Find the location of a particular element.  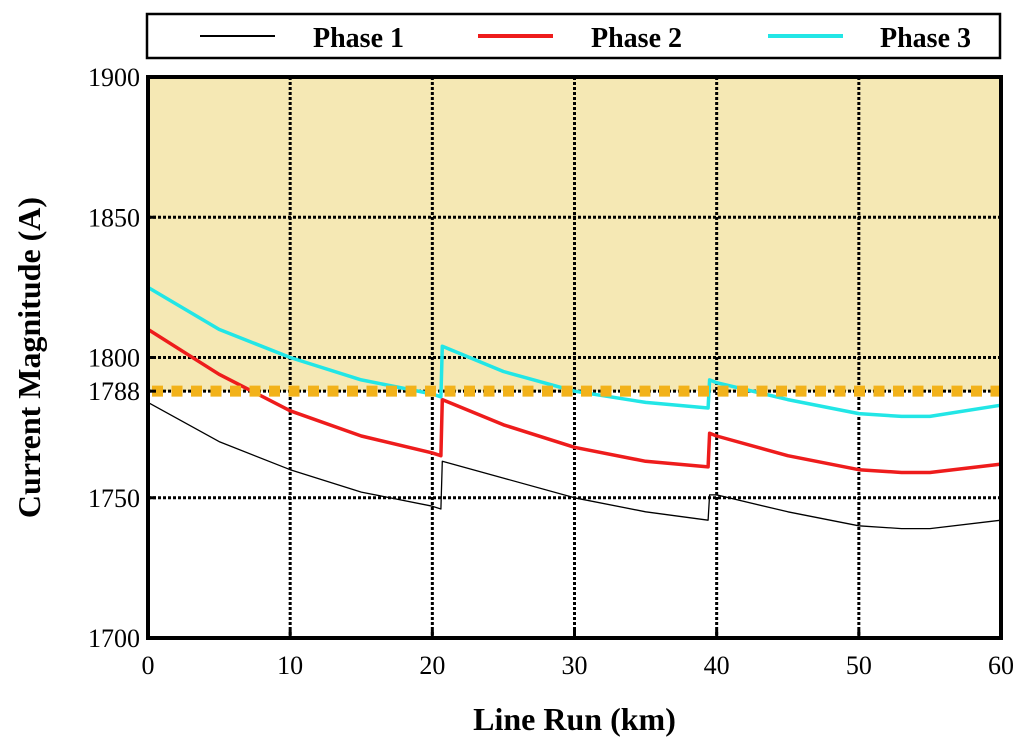

x-tick-label: 20 is located at coordinates (432, 665).